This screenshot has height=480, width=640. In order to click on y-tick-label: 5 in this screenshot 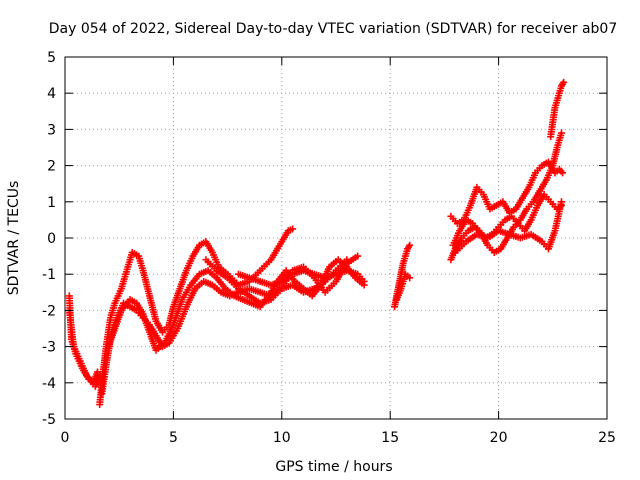, I will do `click(51, 58)`.